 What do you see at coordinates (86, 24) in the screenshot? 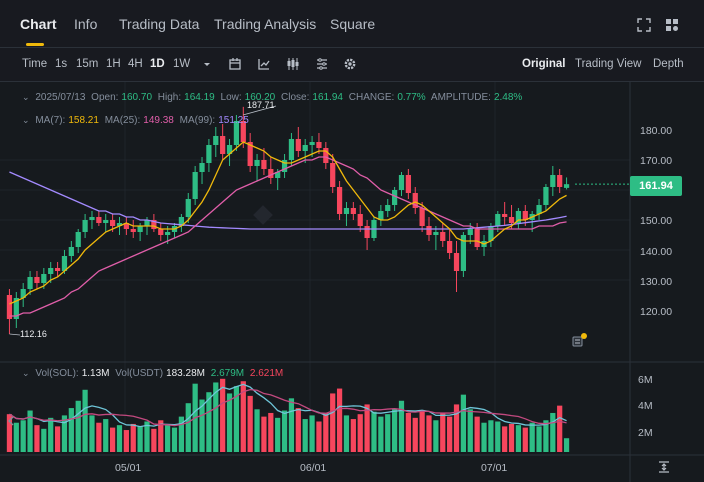
I see `tab-info: Info` at bounding box center [86, 24].